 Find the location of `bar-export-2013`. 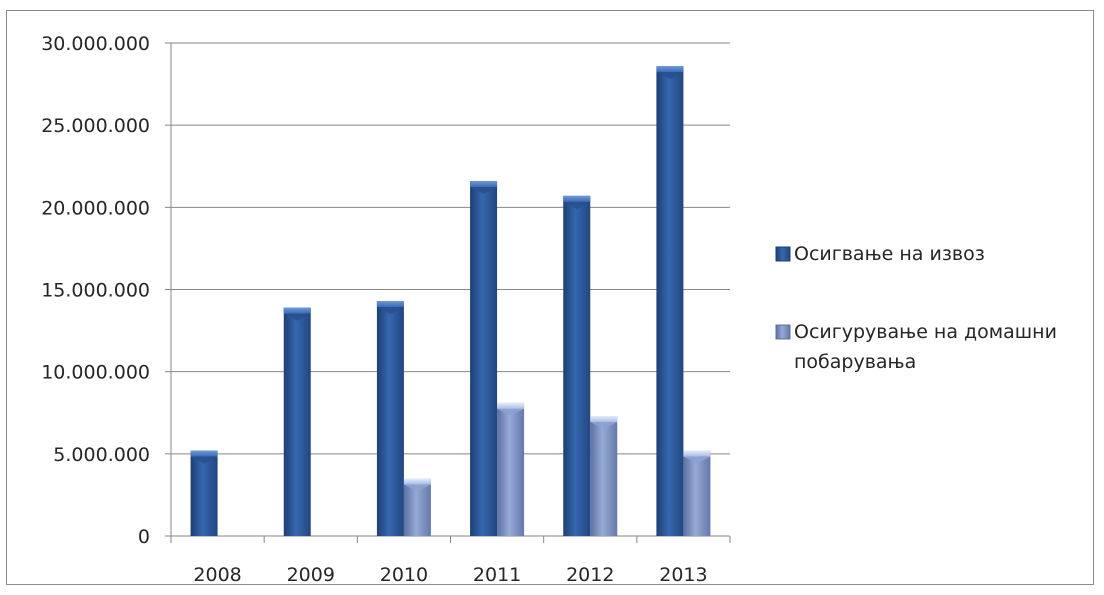

bar-export-2013 is located at coordinates (670, 301).